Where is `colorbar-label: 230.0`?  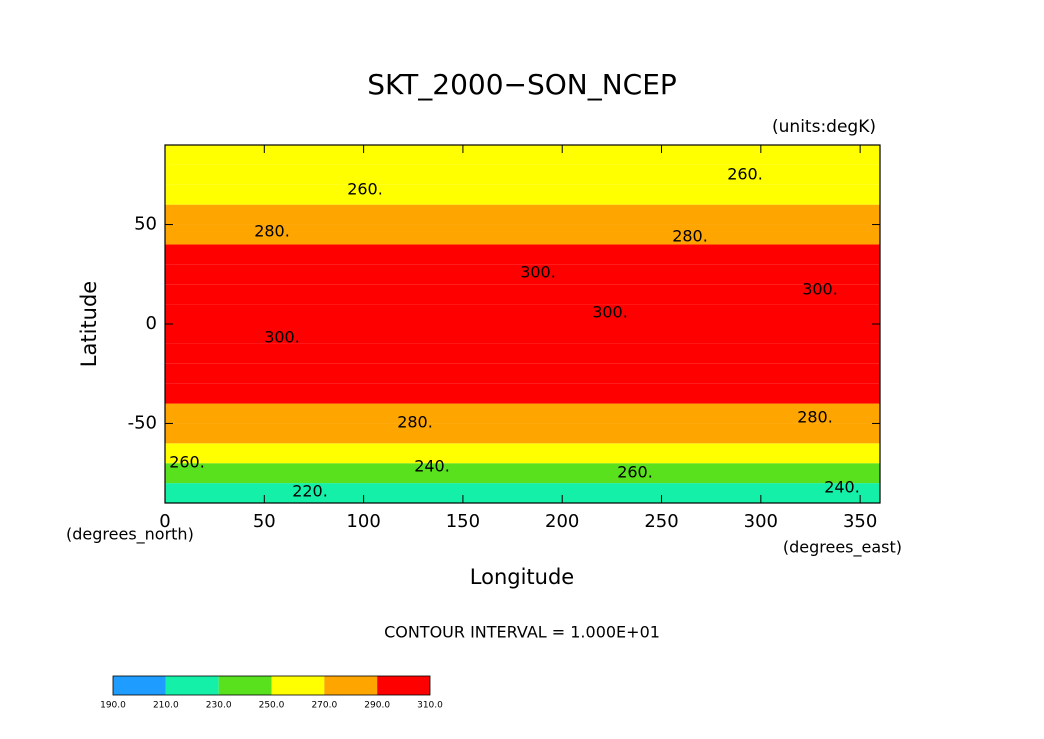 colorbar-label: 230.0 is located at coordinates (219, 706).